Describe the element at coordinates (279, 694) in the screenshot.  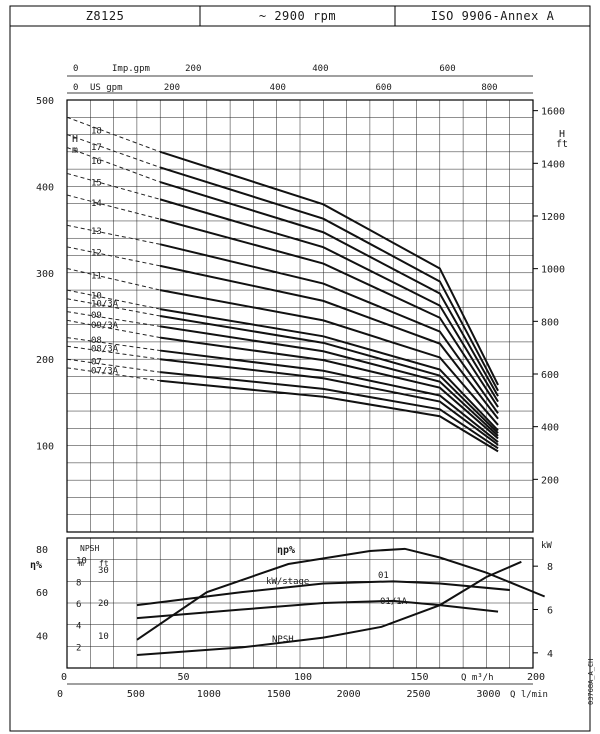
I see `x-tick-lmin: 1500` at that location.